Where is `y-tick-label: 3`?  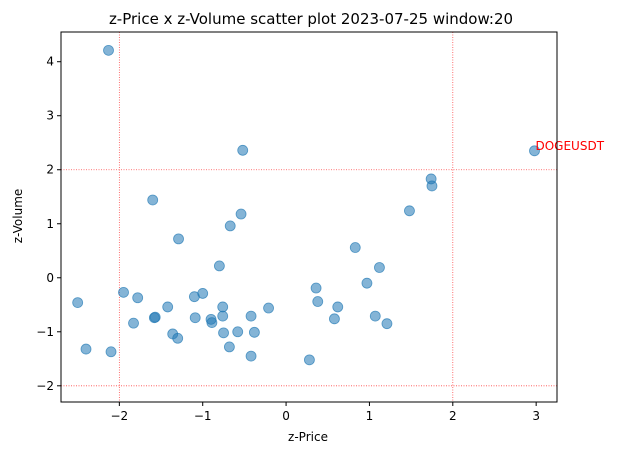
y-tick-label: 3 is located at coordinates (50, 116).